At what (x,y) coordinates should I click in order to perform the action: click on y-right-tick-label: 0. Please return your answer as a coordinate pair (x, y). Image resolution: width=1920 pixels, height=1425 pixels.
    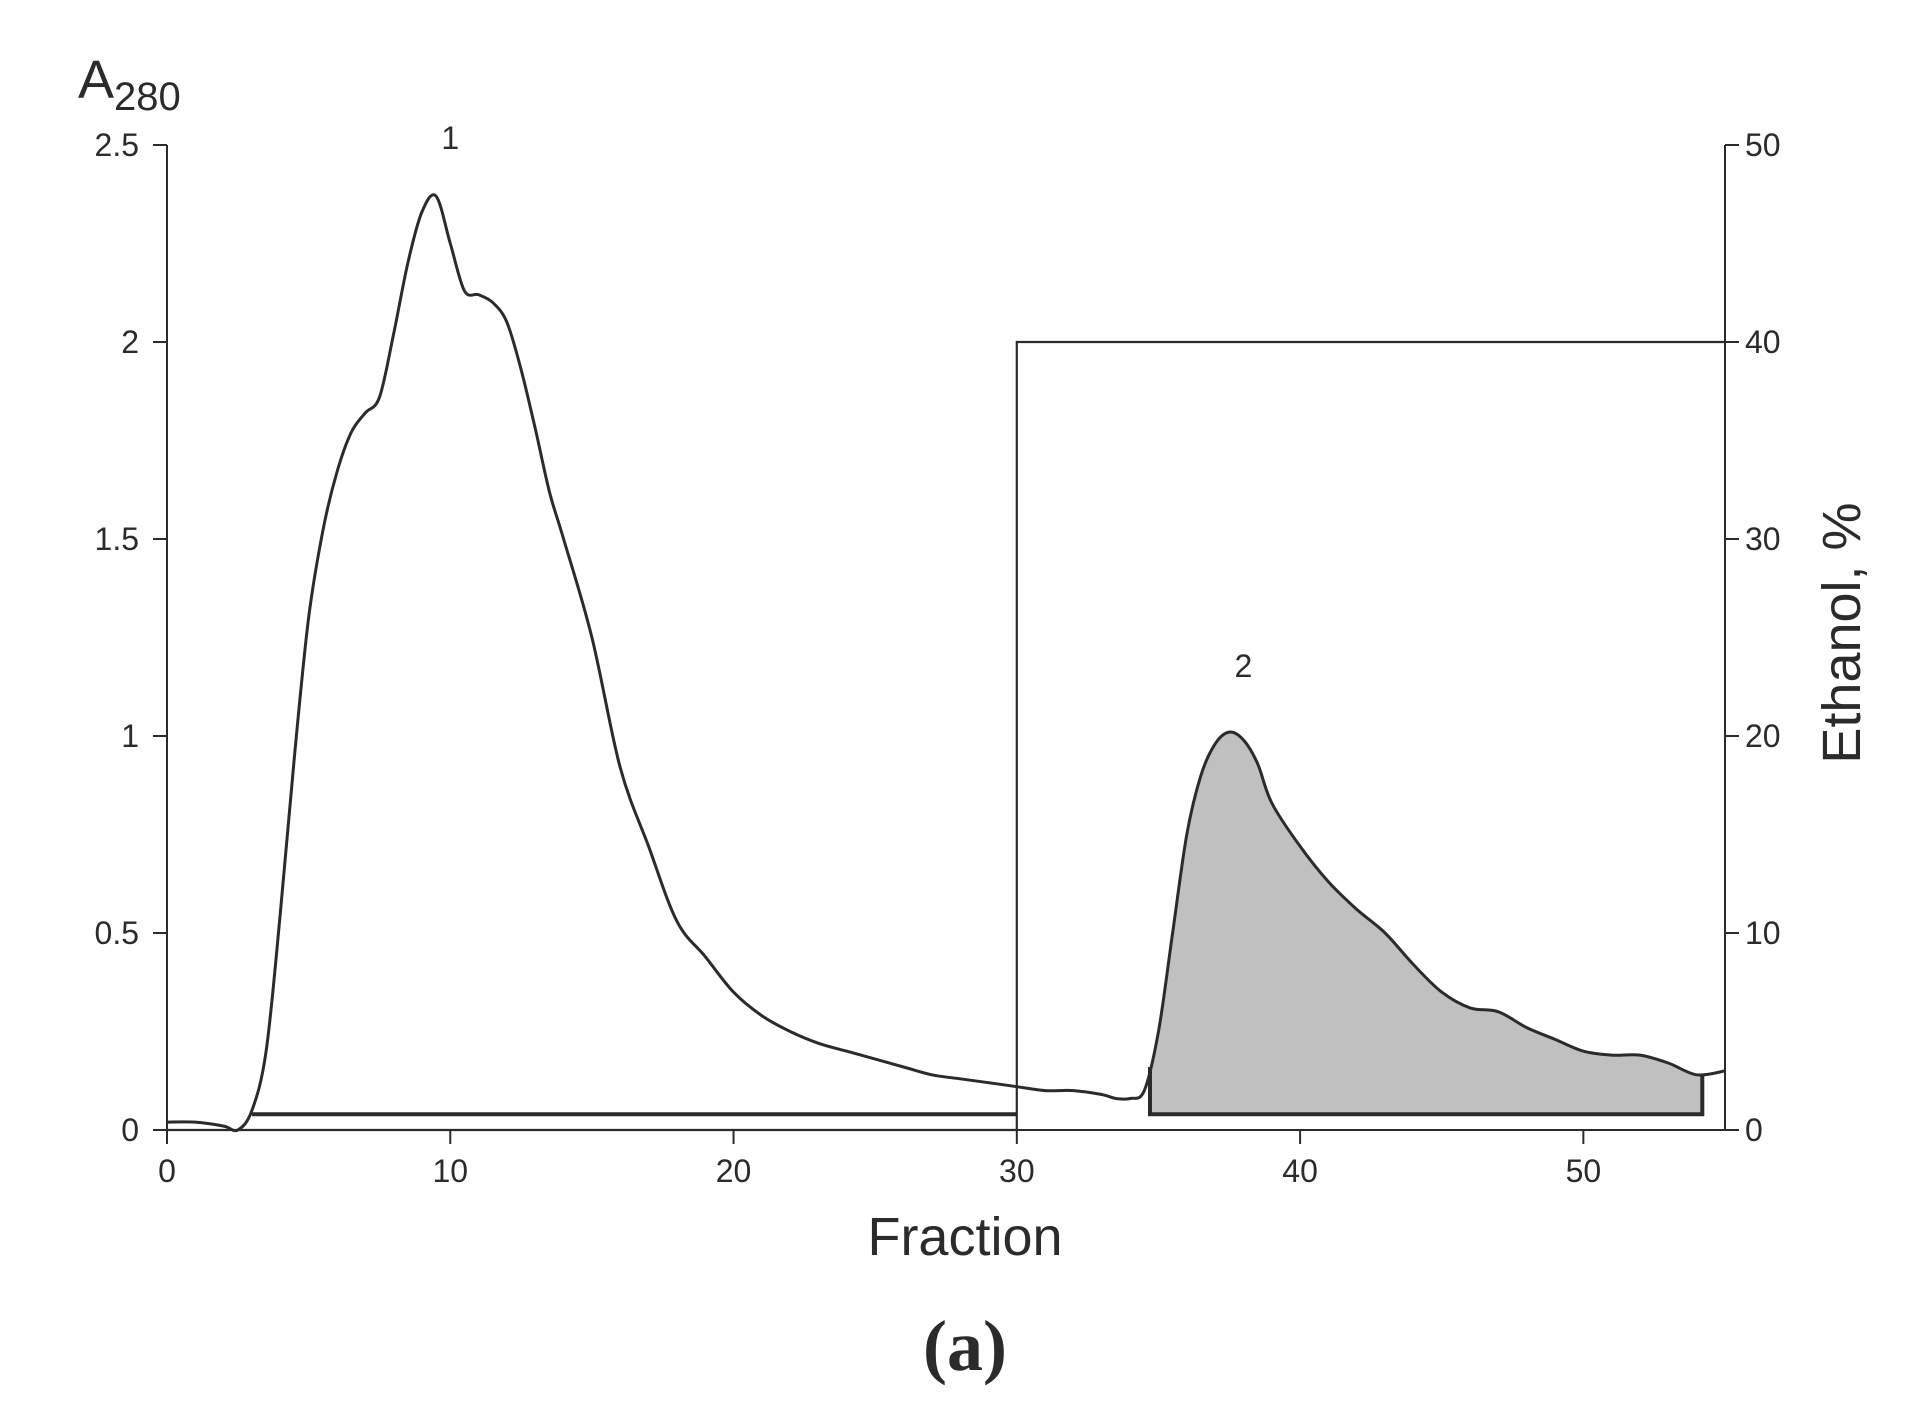
    Looking at the image, I should click on (1754, 1130).